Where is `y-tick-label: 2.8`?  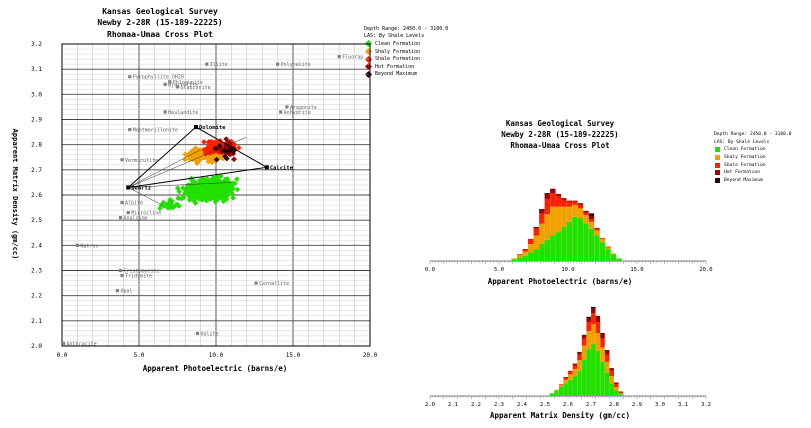 y-tick-label: 2.8 is located at coordinates (36, 145).